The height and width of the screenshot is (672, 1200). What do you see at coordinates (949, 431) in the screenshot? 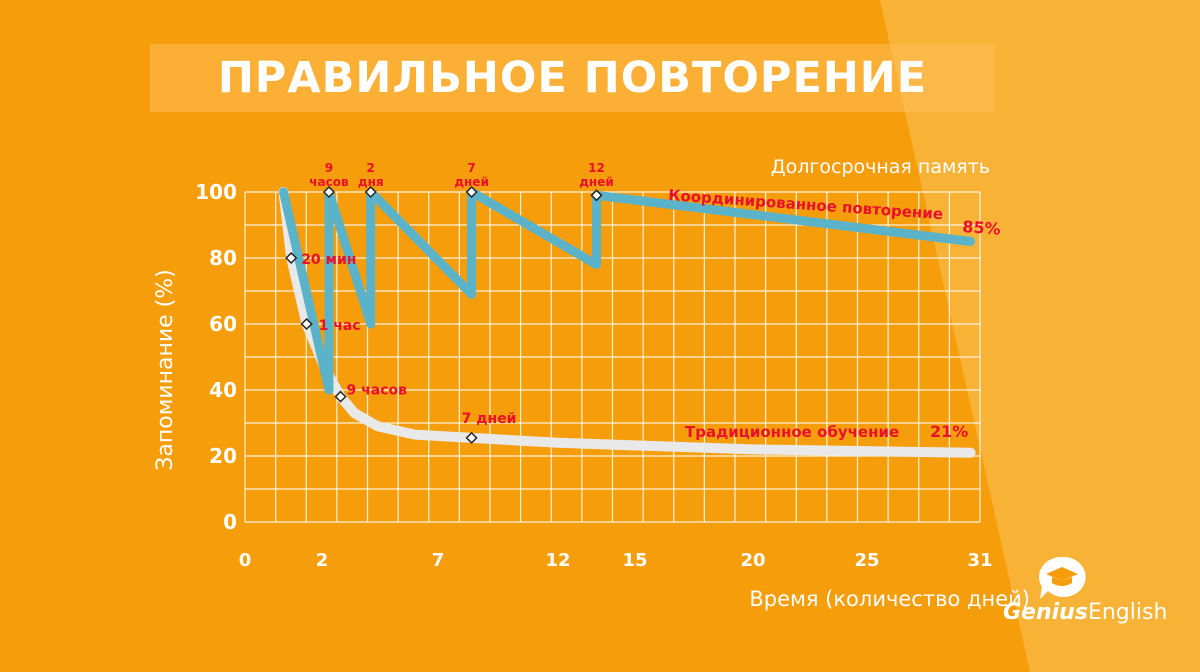
I see `traditional-end-value: 21%` at bounding box center [949, 431].